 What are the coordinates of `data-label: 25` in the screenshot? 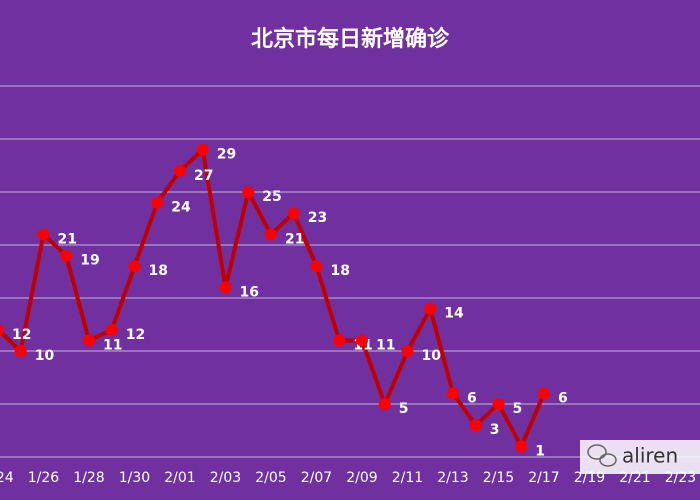 It's located at (271, 197).